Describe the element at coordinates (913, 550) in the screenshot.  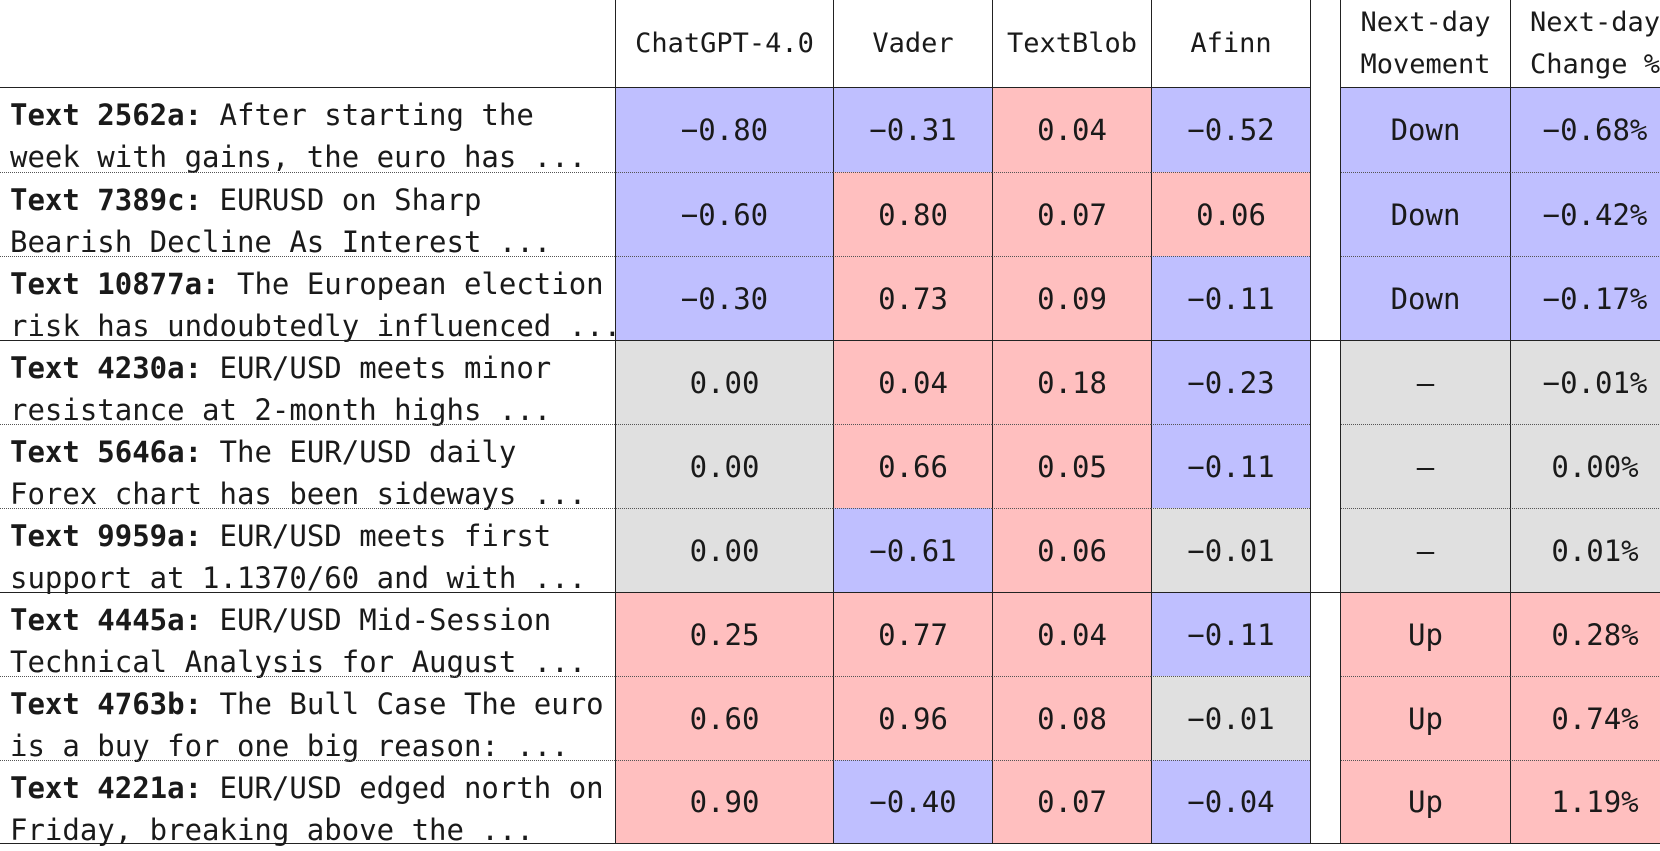
I see `score-vader-value: −0.61` at that location.